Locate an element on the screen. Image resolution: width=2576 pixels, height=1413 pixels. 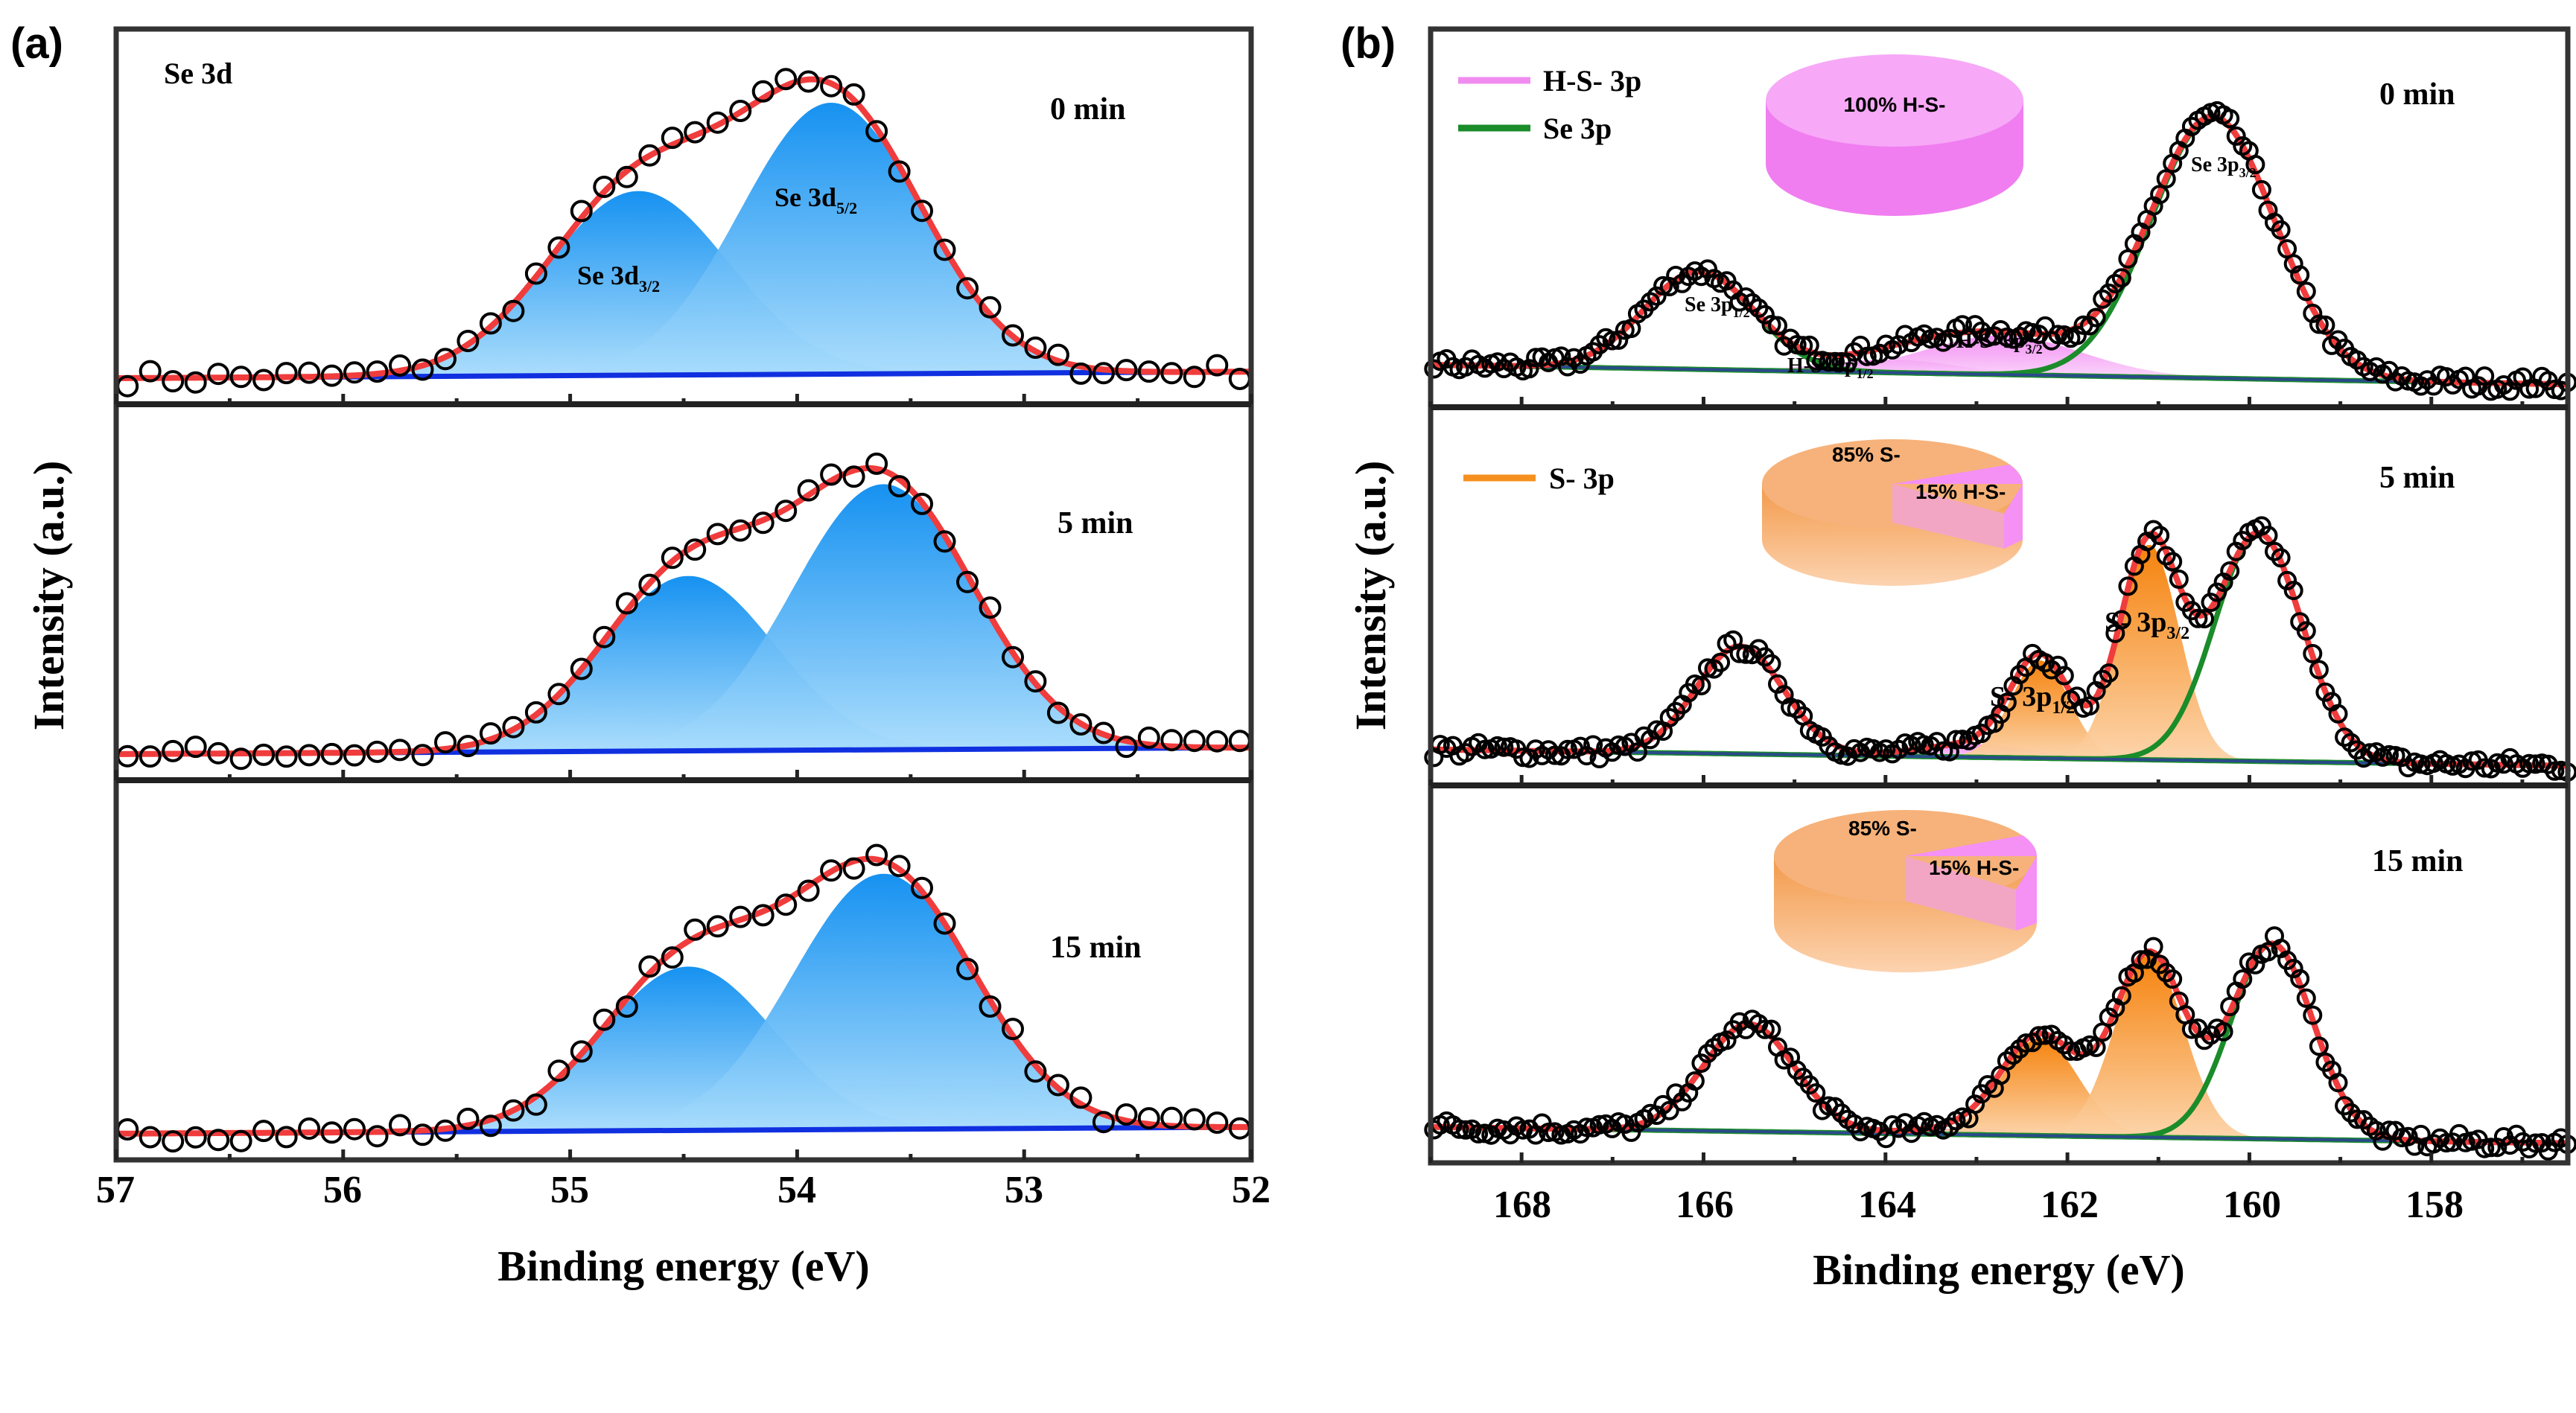
pie-cut is located at coordinates (1960, 894).